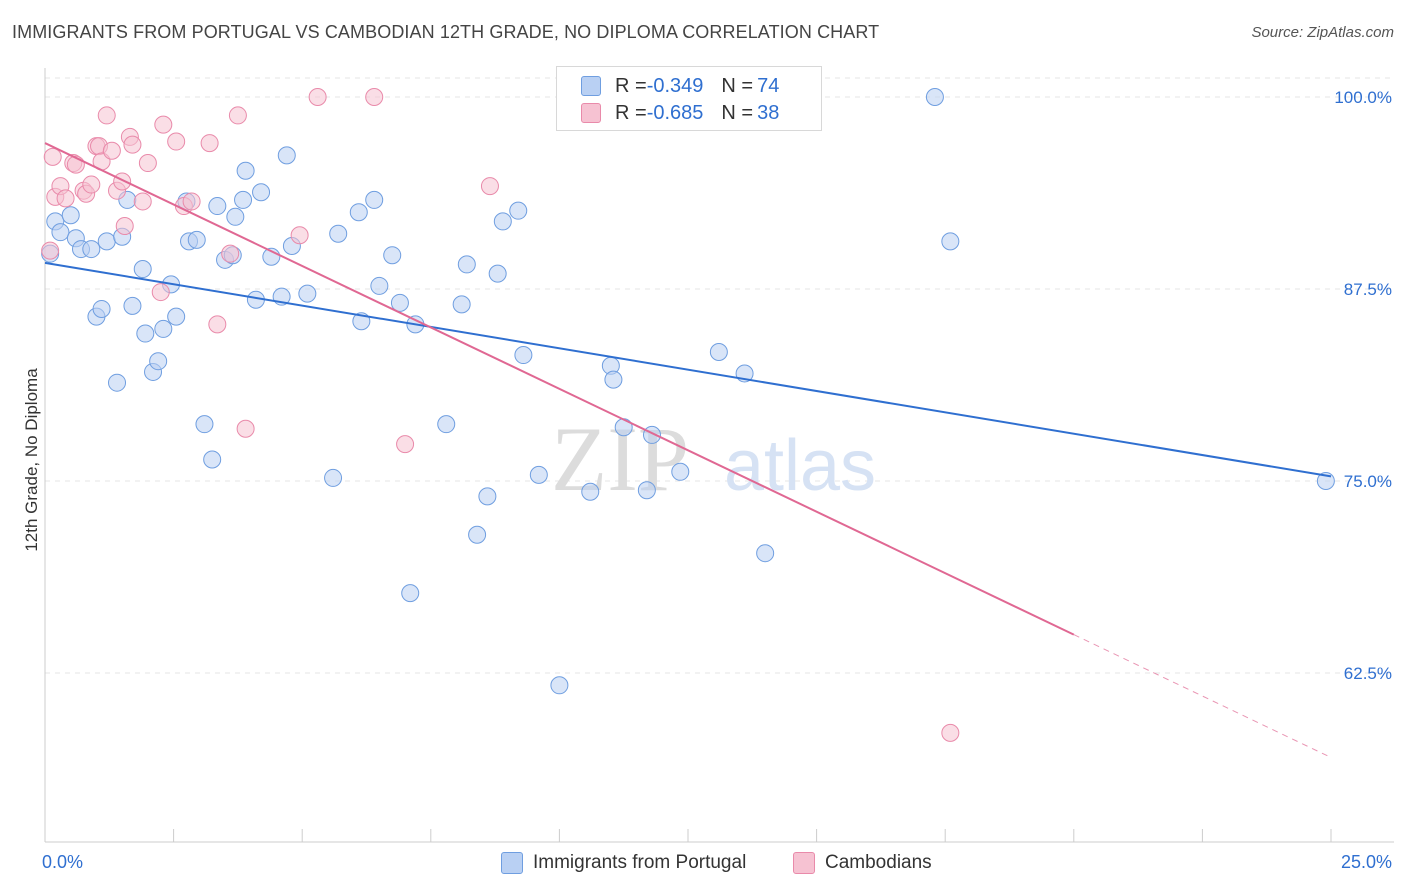  Describe the element at coordinates (804, 863) in the screenshot. I see `legend-swatch-cambodians` at that location.